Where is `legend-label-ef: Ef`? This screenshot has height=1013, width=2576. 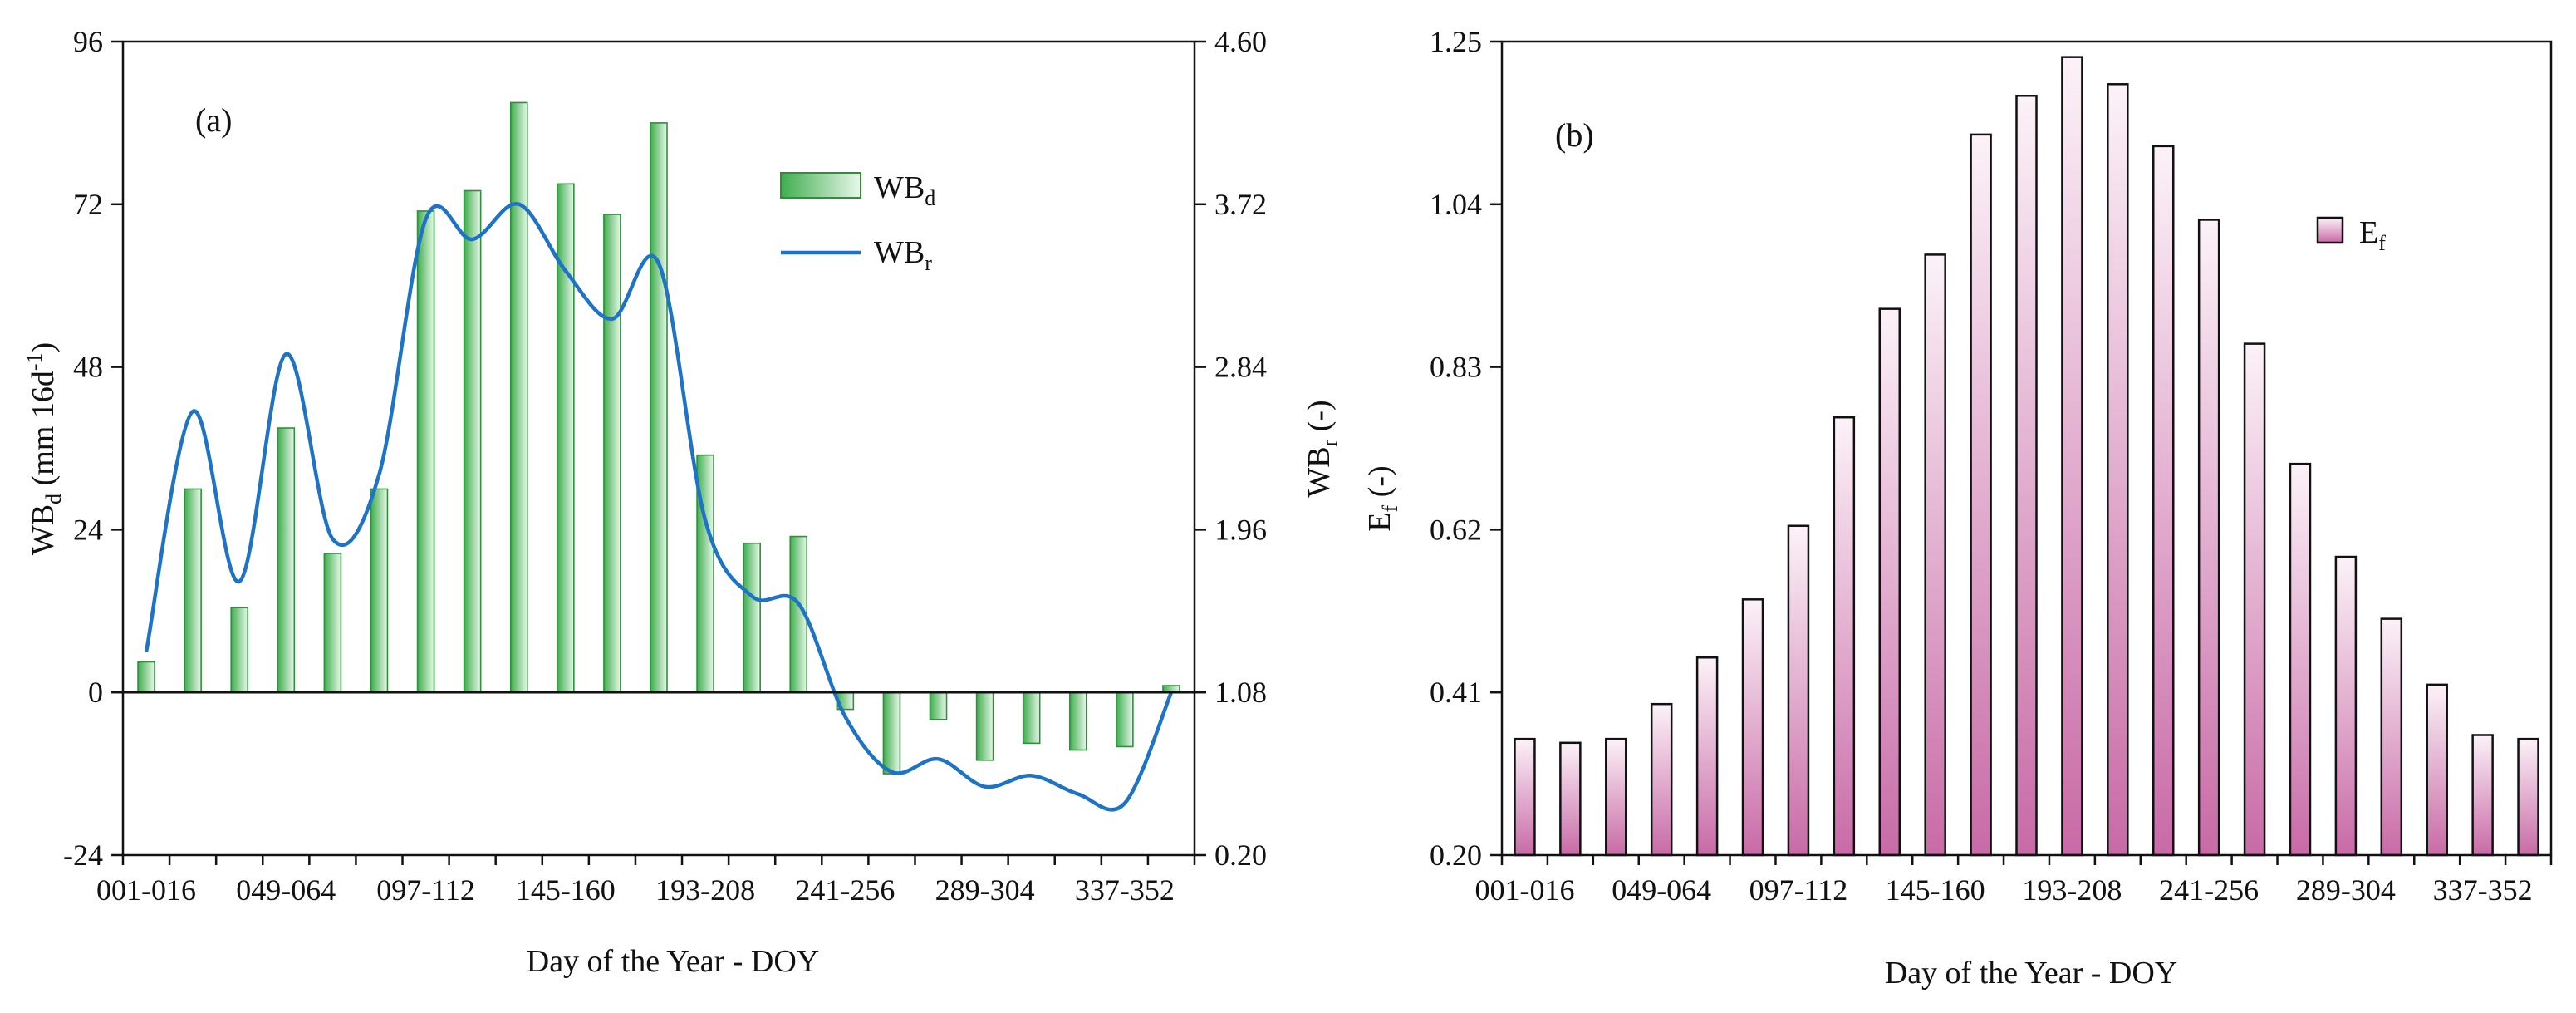 legend-label-ef: Ef is located at coordinates (2372, 235).